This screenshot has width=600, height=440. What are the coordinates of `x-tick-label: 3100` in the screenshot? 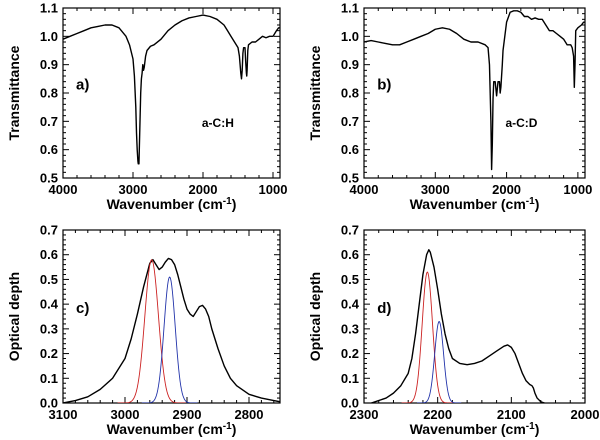 It's located at (63, 414).